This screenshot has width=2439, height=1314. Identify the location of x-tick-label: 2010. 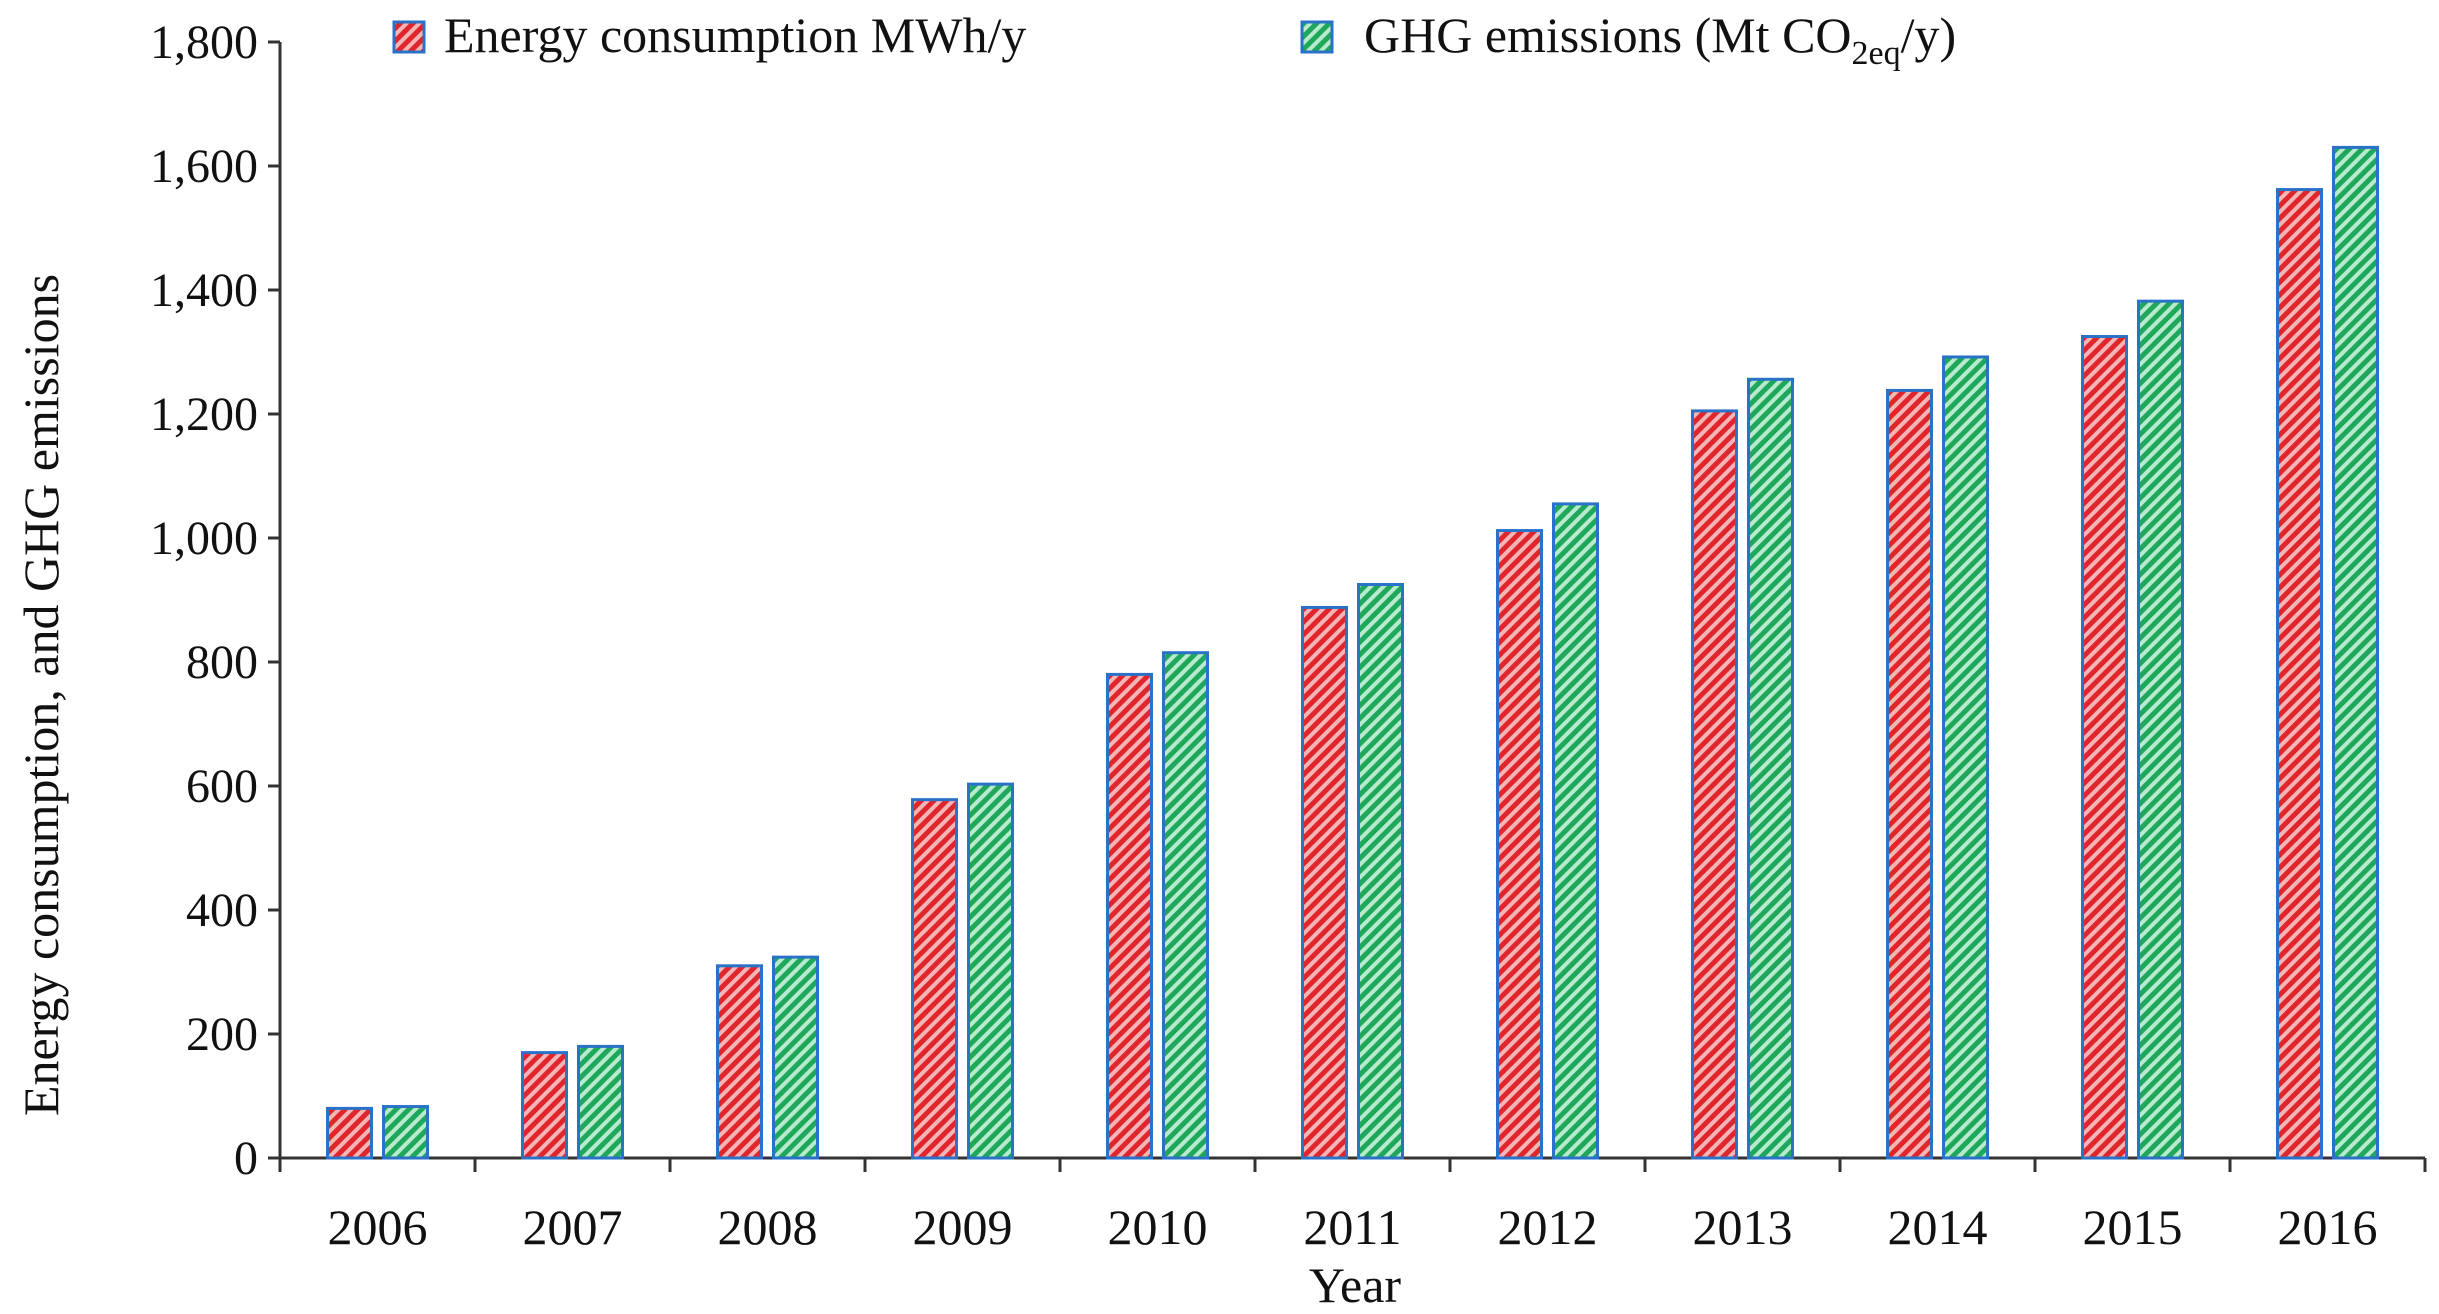
(1158, 1227).